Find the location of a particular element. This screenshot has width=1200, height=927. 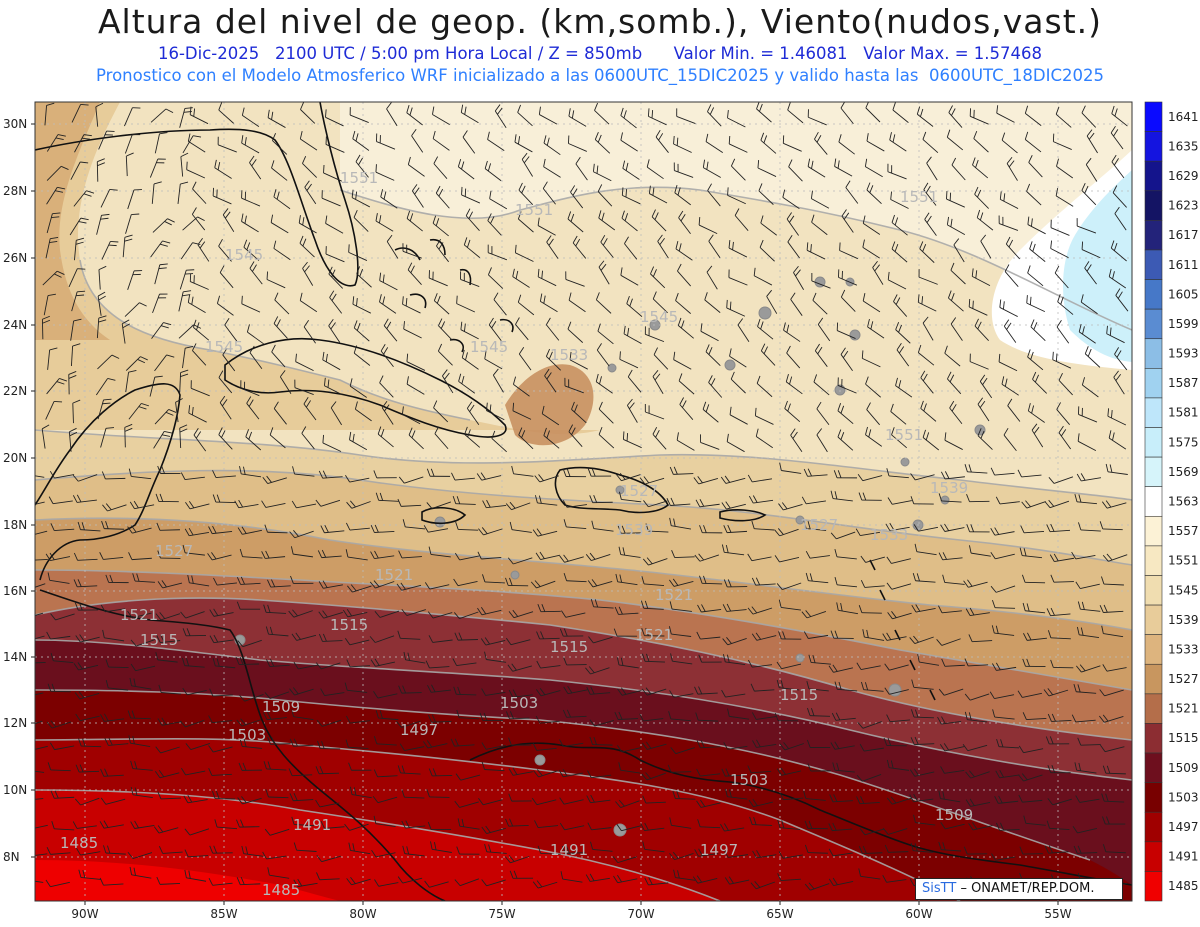

colorbar-label: 1623 is located at coordinates (1183, 206).